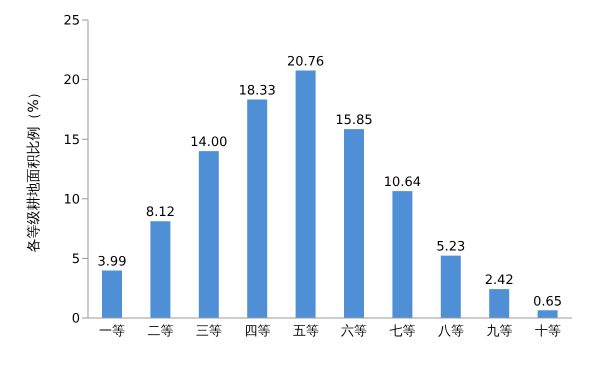 This screenshot has height=366, width=600. I want to click on data-label: 5.23, so click(451, 247).